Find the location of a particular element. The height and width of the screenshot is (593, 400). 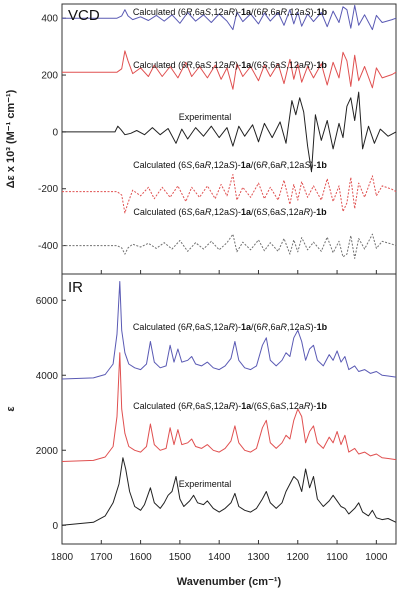

x-tick-label: 1700 is located at coordinates (101, 557).